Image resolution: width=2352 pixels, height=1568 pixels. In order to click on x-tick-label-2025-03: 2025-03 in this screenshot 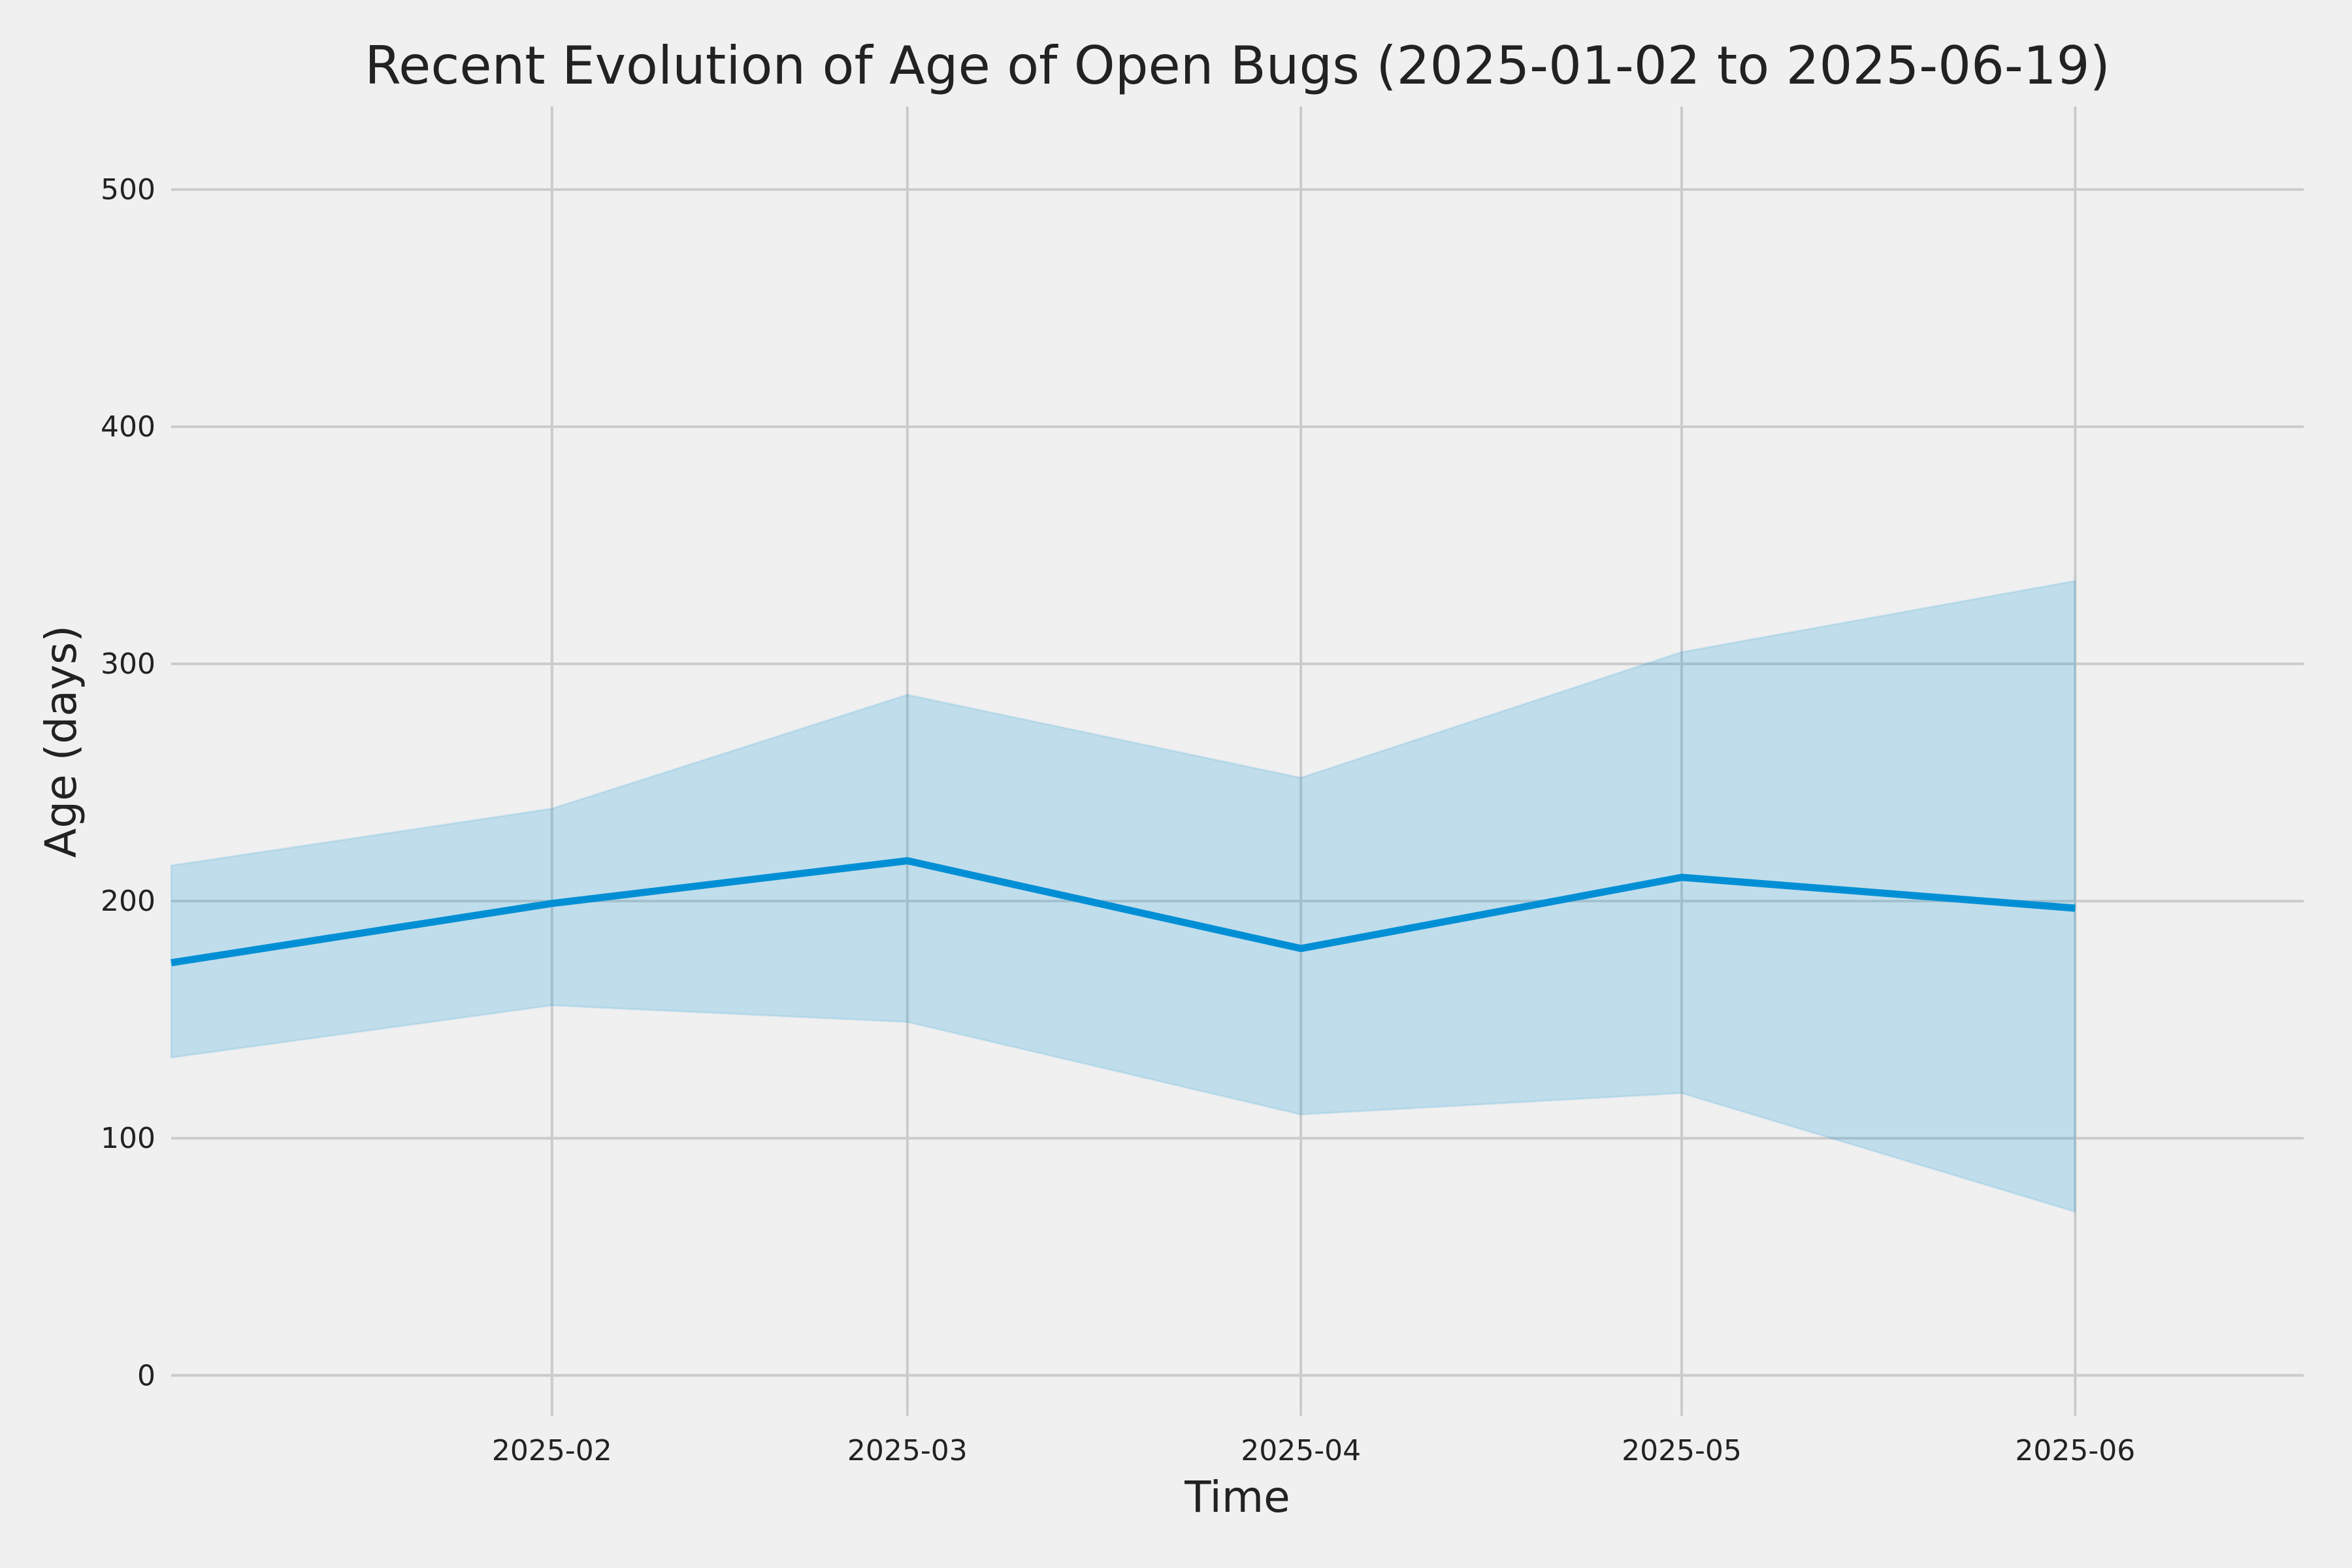, I will do `click(907, 1450)`.